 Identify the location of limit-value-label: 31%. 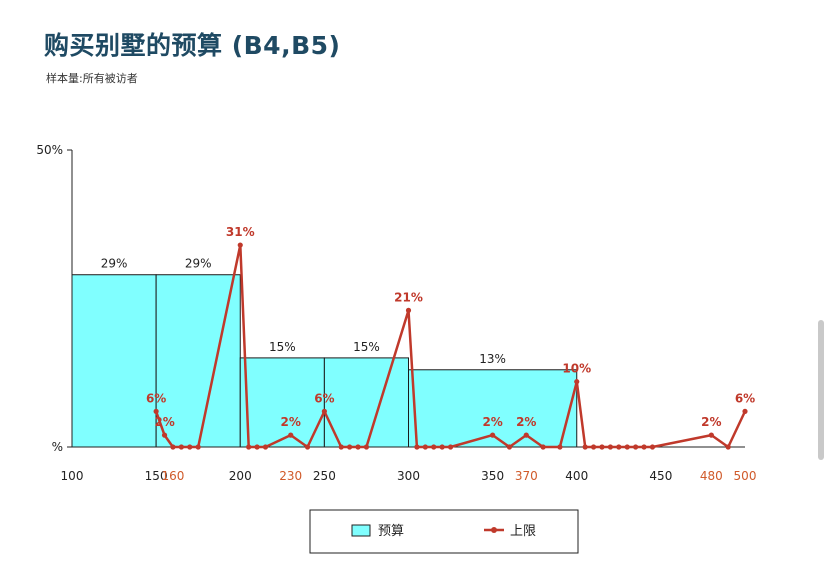
(240, 232).